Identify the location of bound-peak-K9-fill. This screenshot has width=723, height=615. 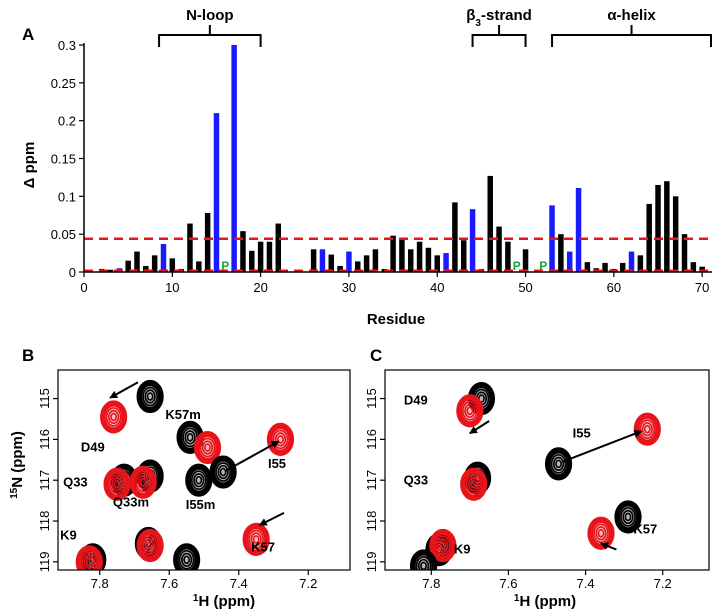
(89, 558).